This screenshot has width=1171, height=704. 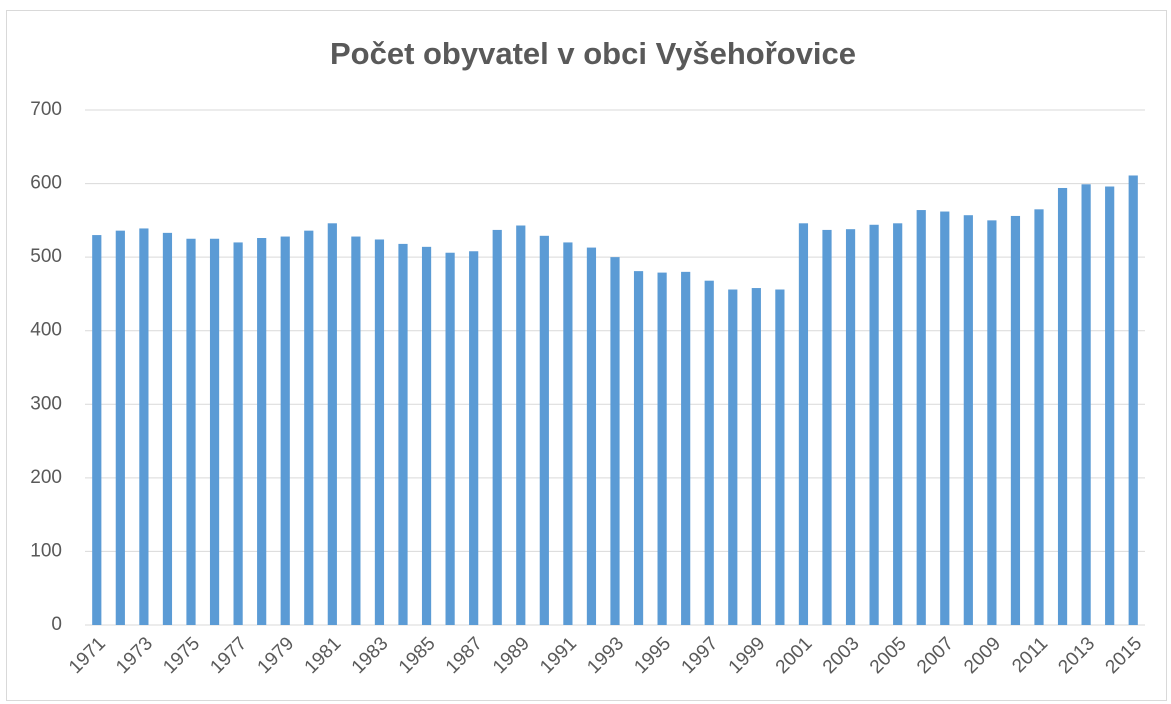 I want to click on y-tick-label: 600, so click(x=46, y=183).